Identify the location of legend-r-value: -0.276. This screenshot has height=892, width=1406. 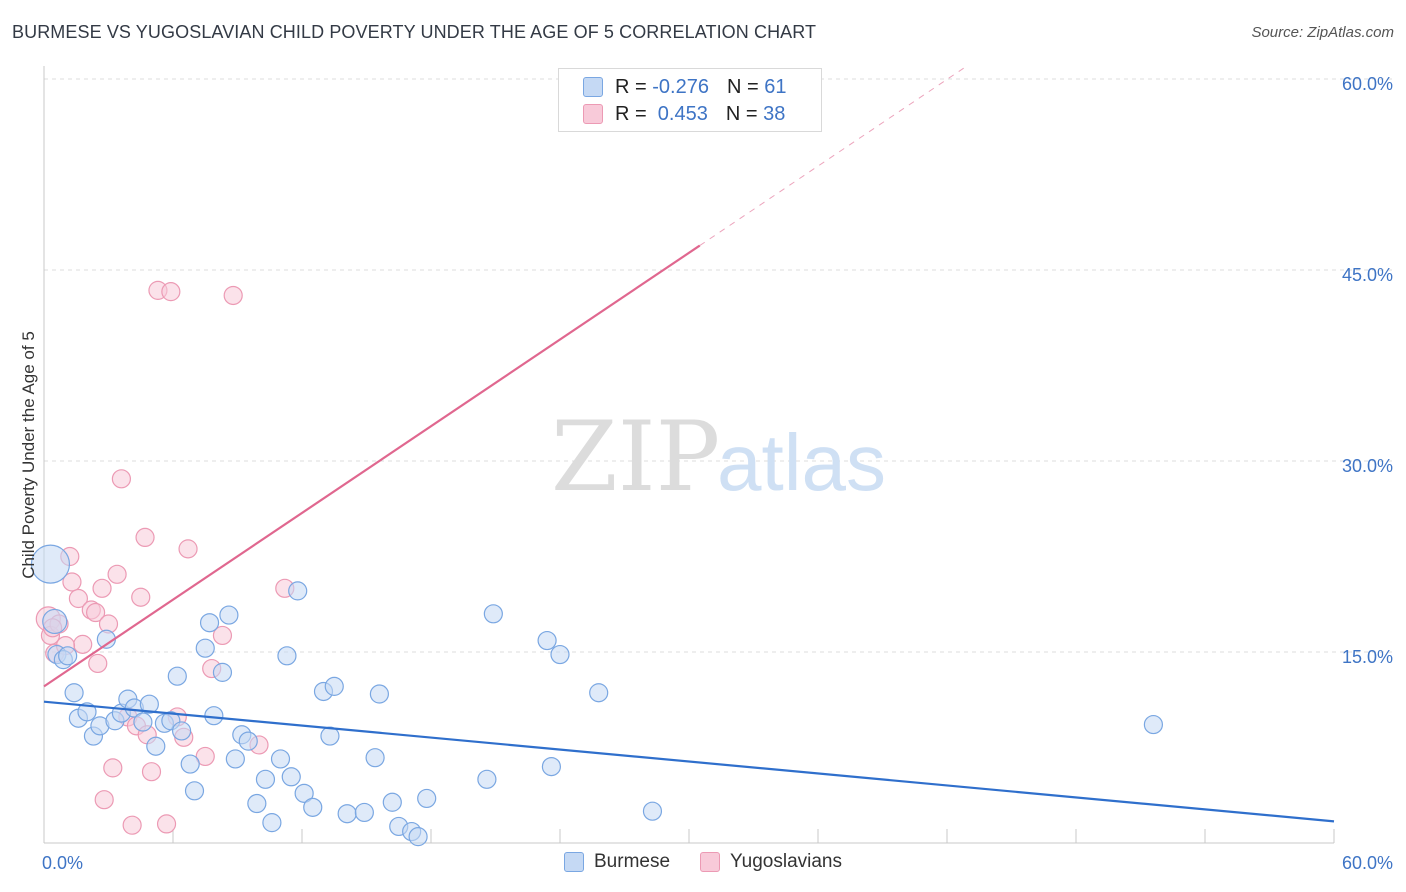
(680, 86).